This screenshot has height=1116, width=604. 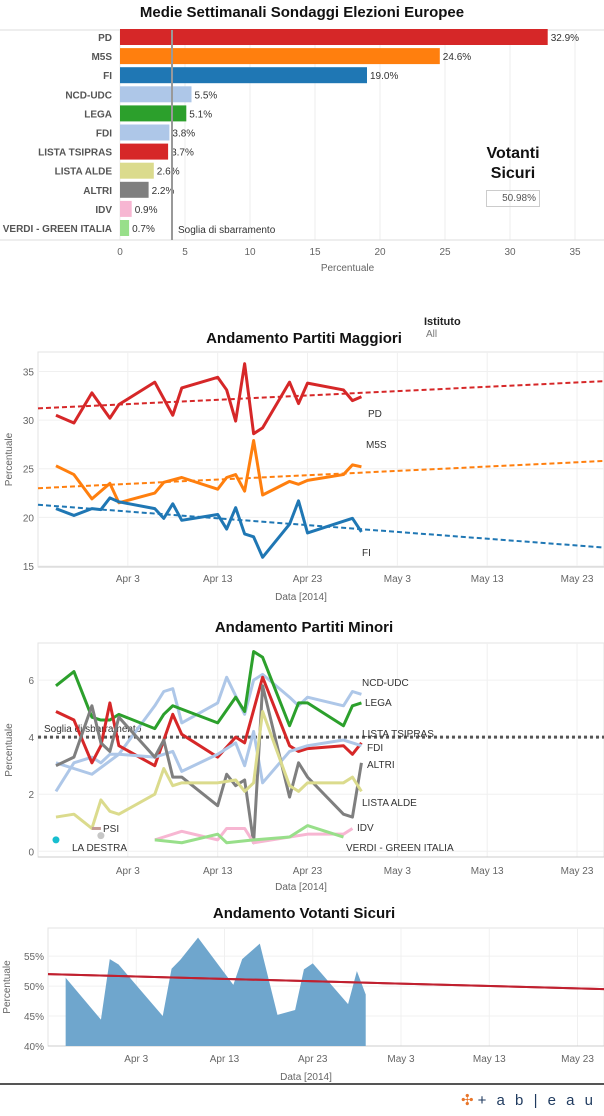 What do you see at coordinates (29, 470) in the screenshot?
I see `y-tick-label: 25` at bounding box center [29, 470].